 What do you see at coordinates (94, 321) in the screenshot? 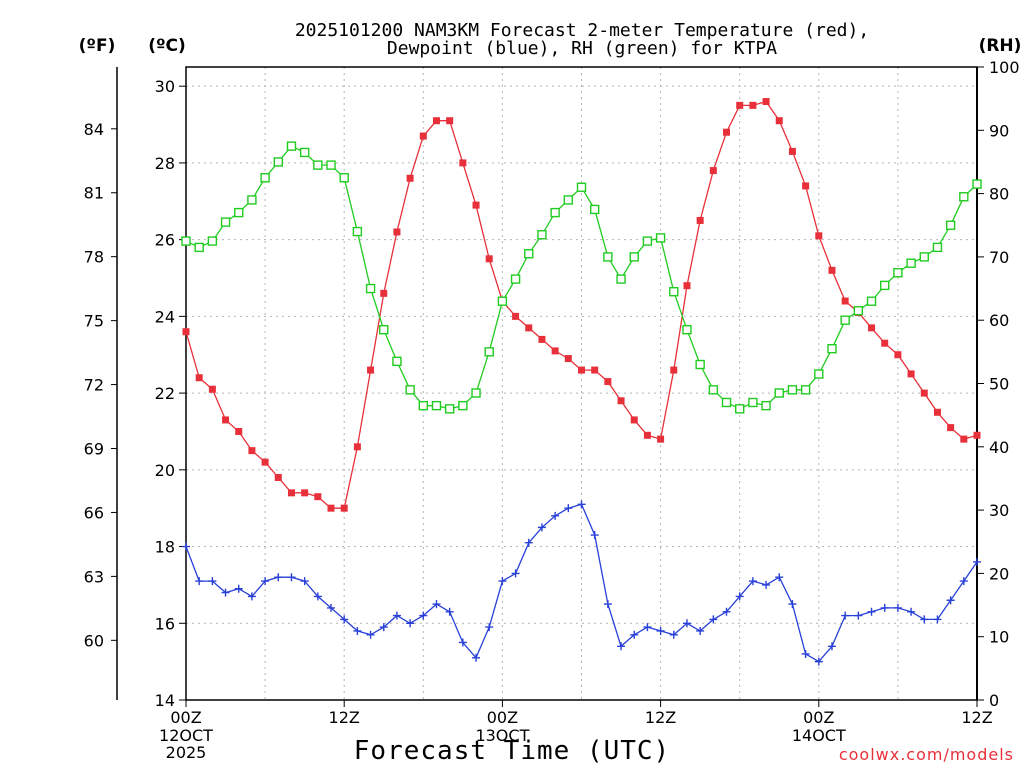
I see `fahrenheit-tick-label: 75` at bounding box center [94, 321].